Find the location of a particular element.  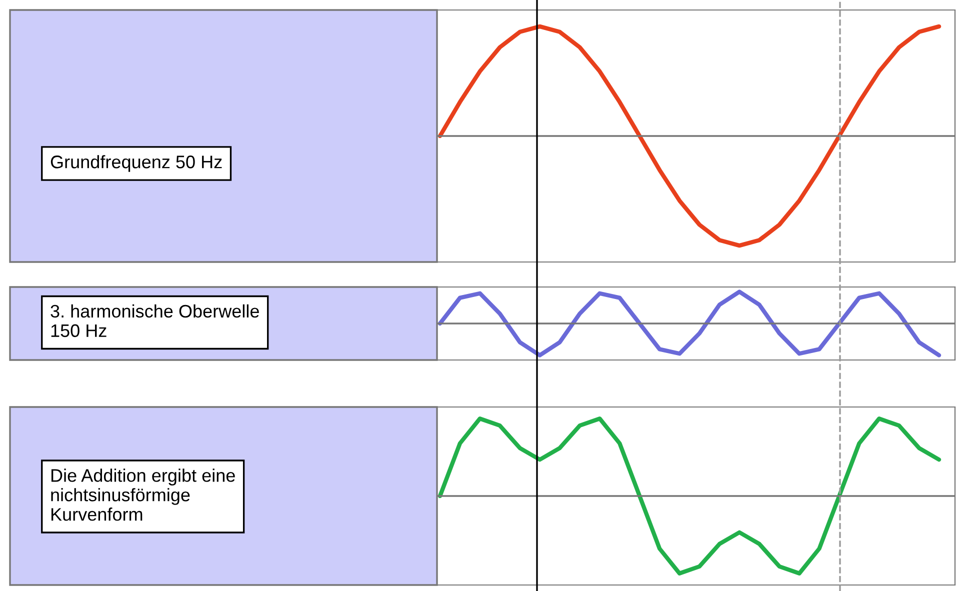

text: 3. harmonische Oberwelle 150 Hz is located at coordinates (154, 321).